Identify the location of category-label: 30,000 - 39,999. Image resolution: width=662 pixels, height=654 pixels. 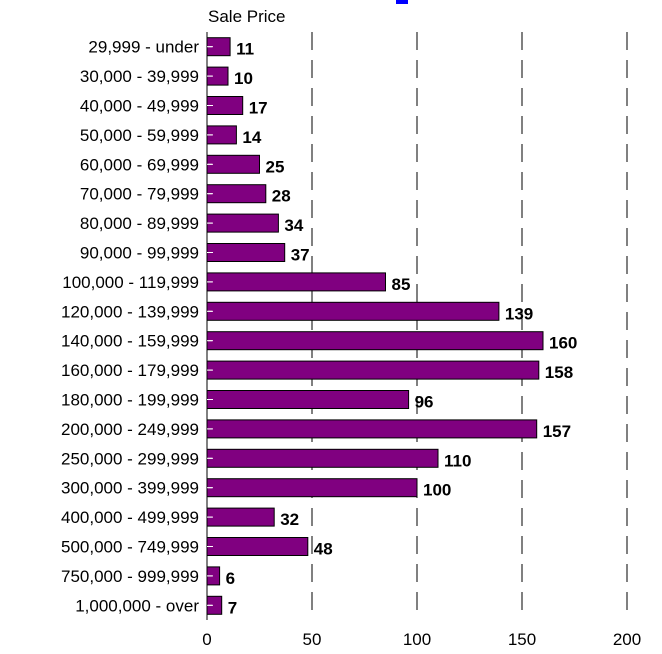
(139, 76).